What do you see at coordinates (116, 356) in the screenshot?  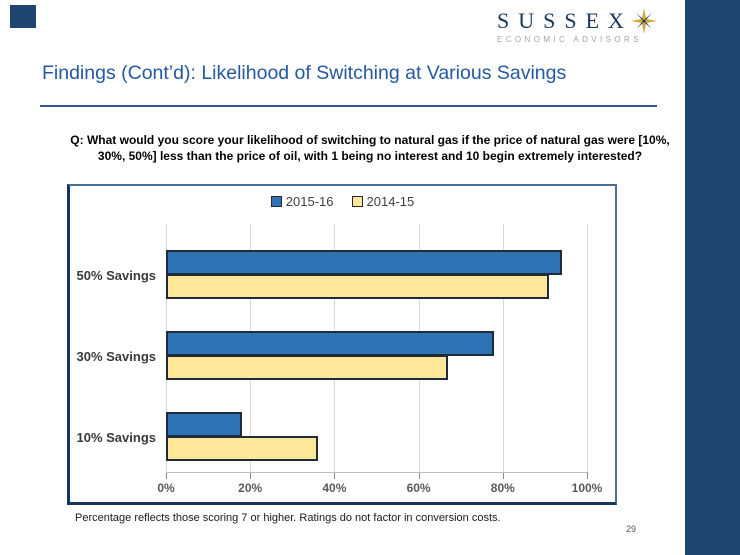 I see `category-label: 30% Savings` at bounding box center [116, 356].